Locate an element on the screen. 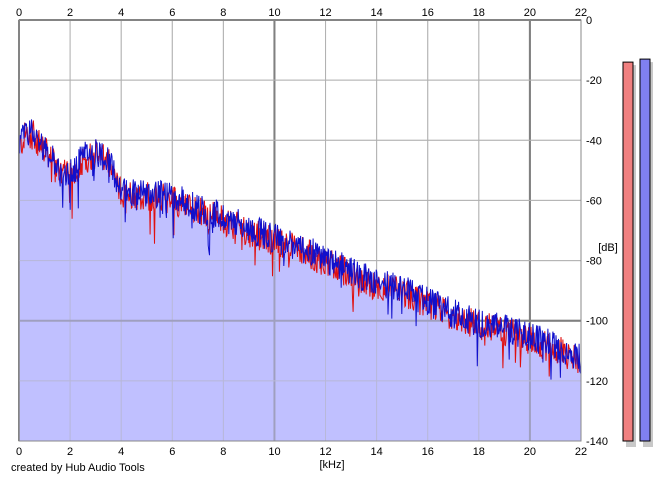 The image size is (664, 481). y-tick-label: -20 is located at coordinates (594, 81).